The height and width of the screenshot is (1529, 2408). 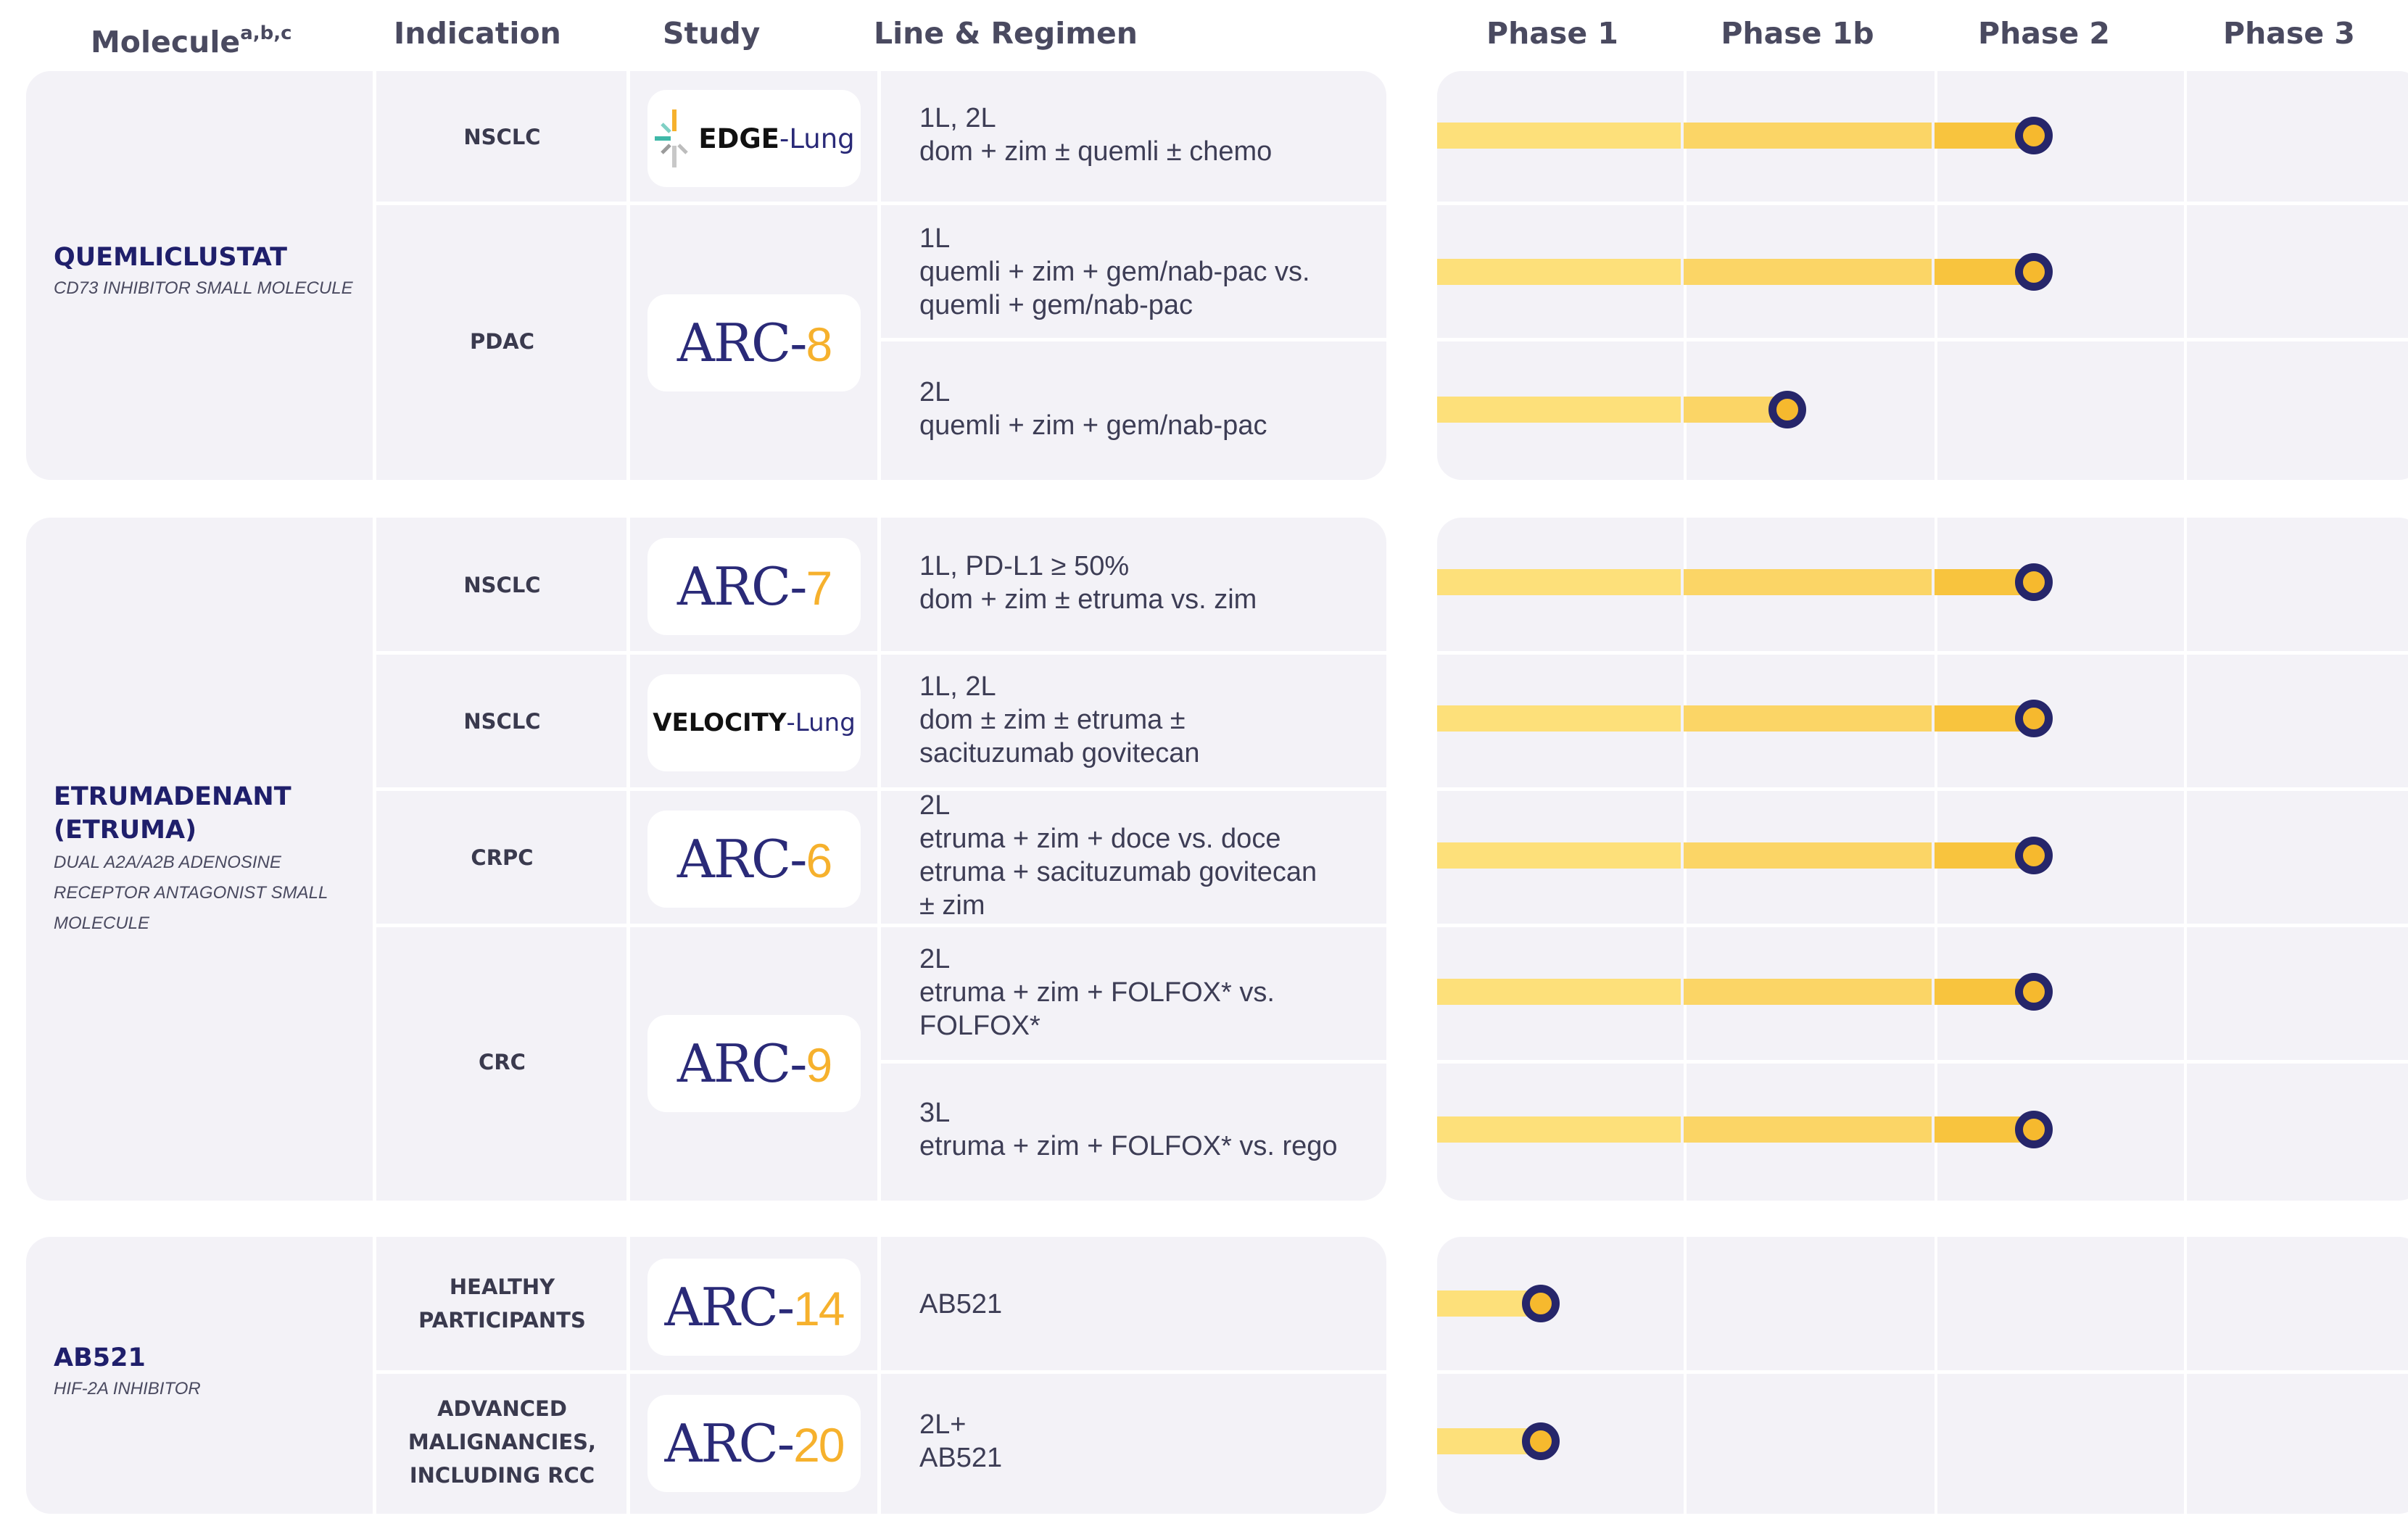 What do you see at coordinates (502, 1442) in the screenshot?
I see `indication-text: MALIGNANCIES,` at bounding box center [502, 1442].